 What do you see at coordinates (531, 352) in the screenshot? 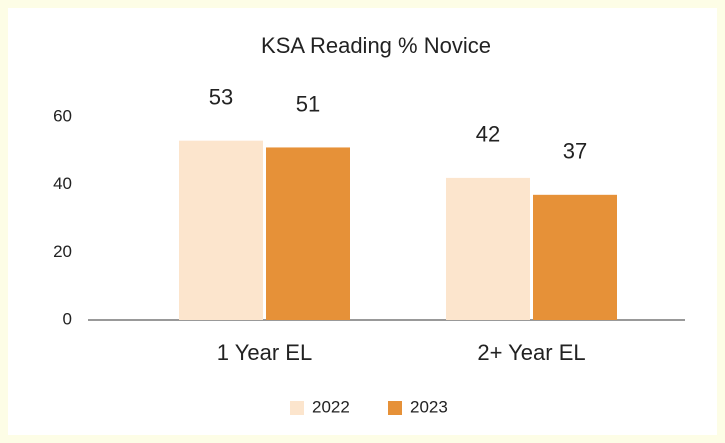
I see `x-tick-label: 2+ Year EL` at bounding box center [531, 352].